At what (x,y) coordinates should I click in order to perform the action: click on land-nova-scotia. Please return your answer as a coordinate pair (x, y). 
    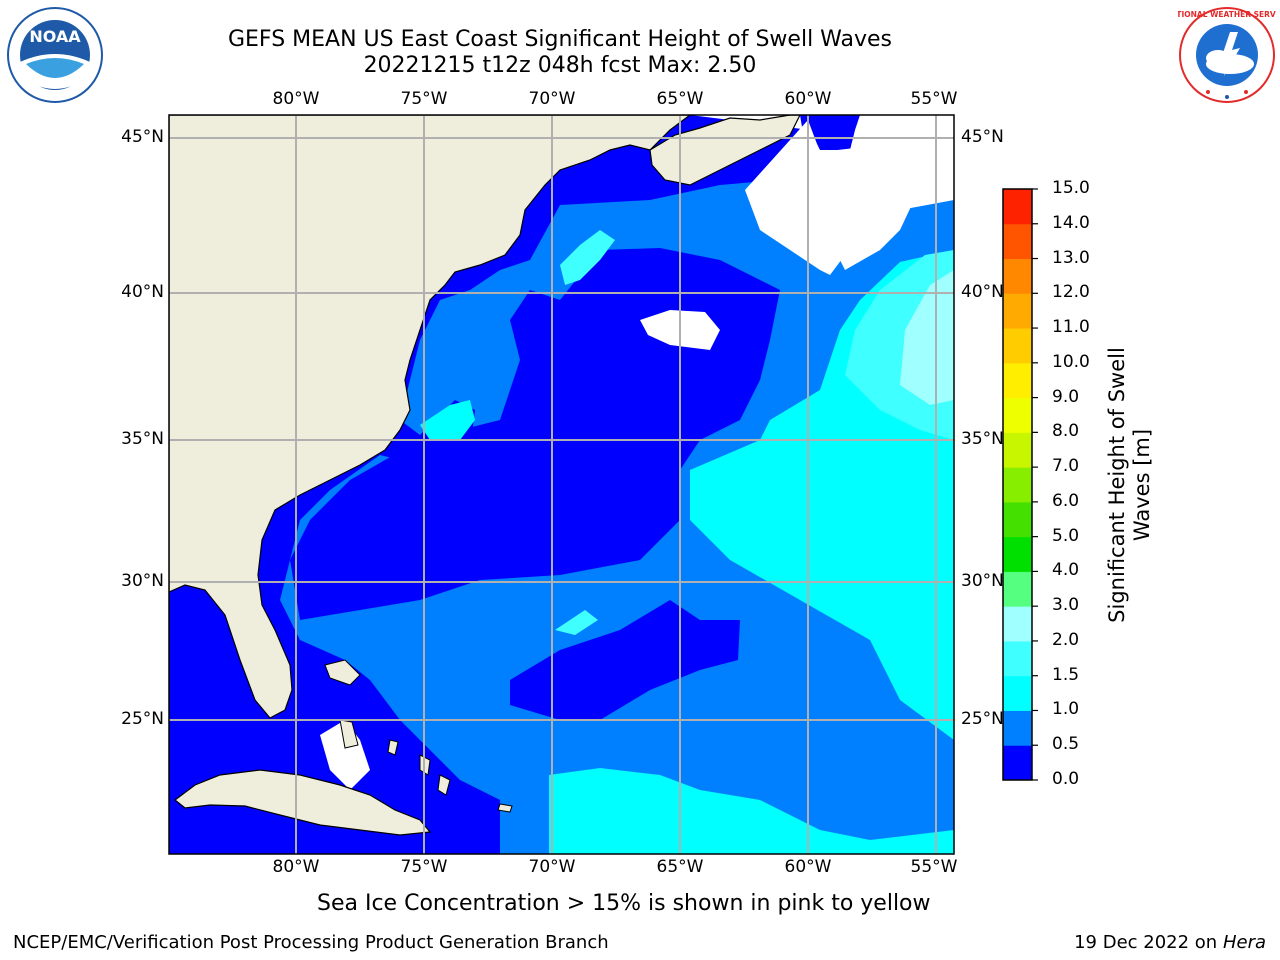
    Looking at the image, I should click on (725, 150).